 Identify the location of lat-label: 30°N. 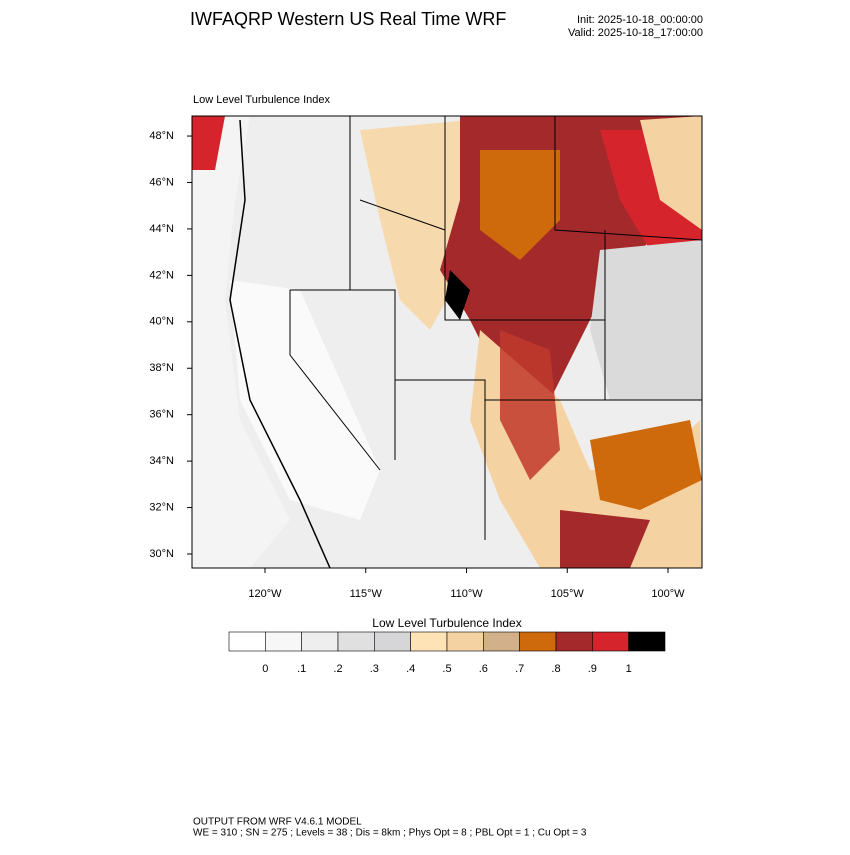
(161, 554).